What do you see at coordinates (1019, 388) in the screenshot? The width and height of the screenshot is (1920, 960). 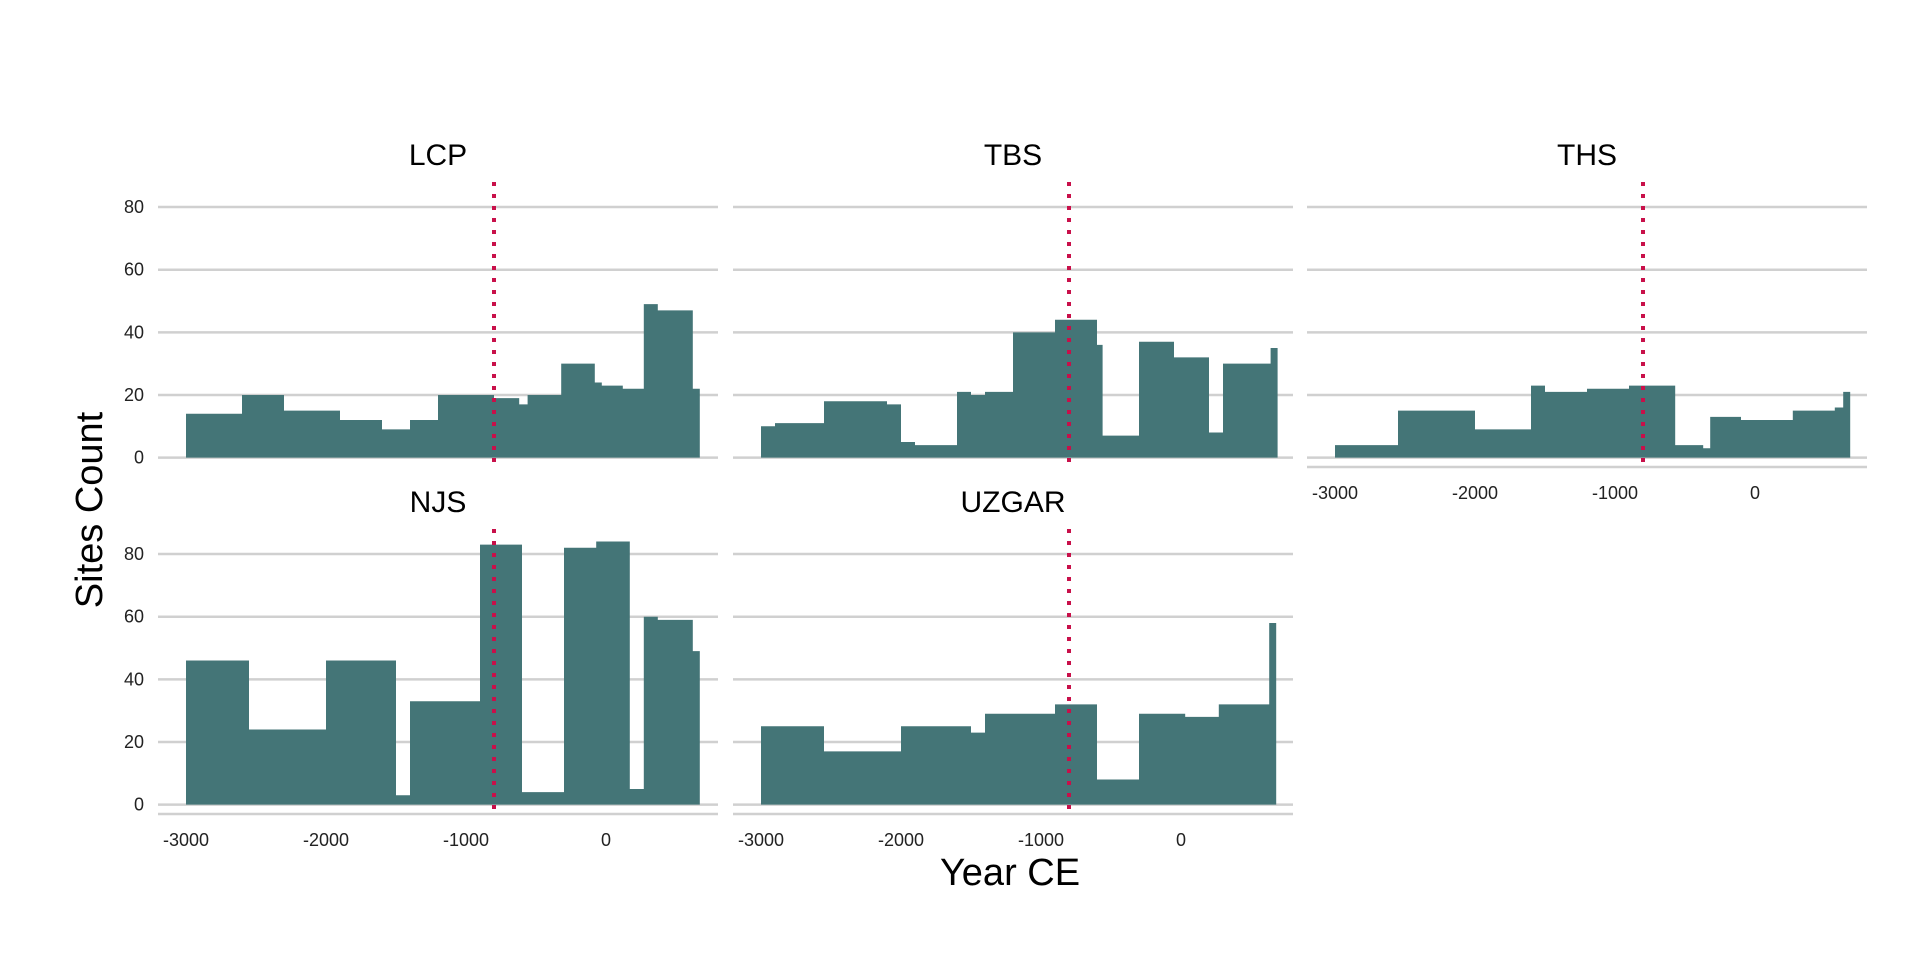 I see `area-series-tbs` at bounding box center [1019, 388].